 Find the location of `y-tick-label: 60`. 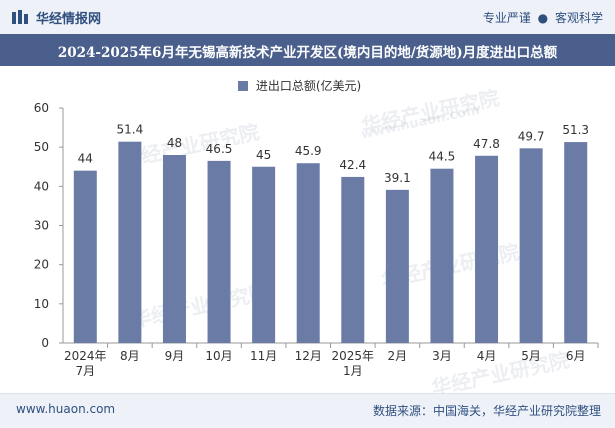

y-tick-label: 60 is located at coordinates (41, 108).